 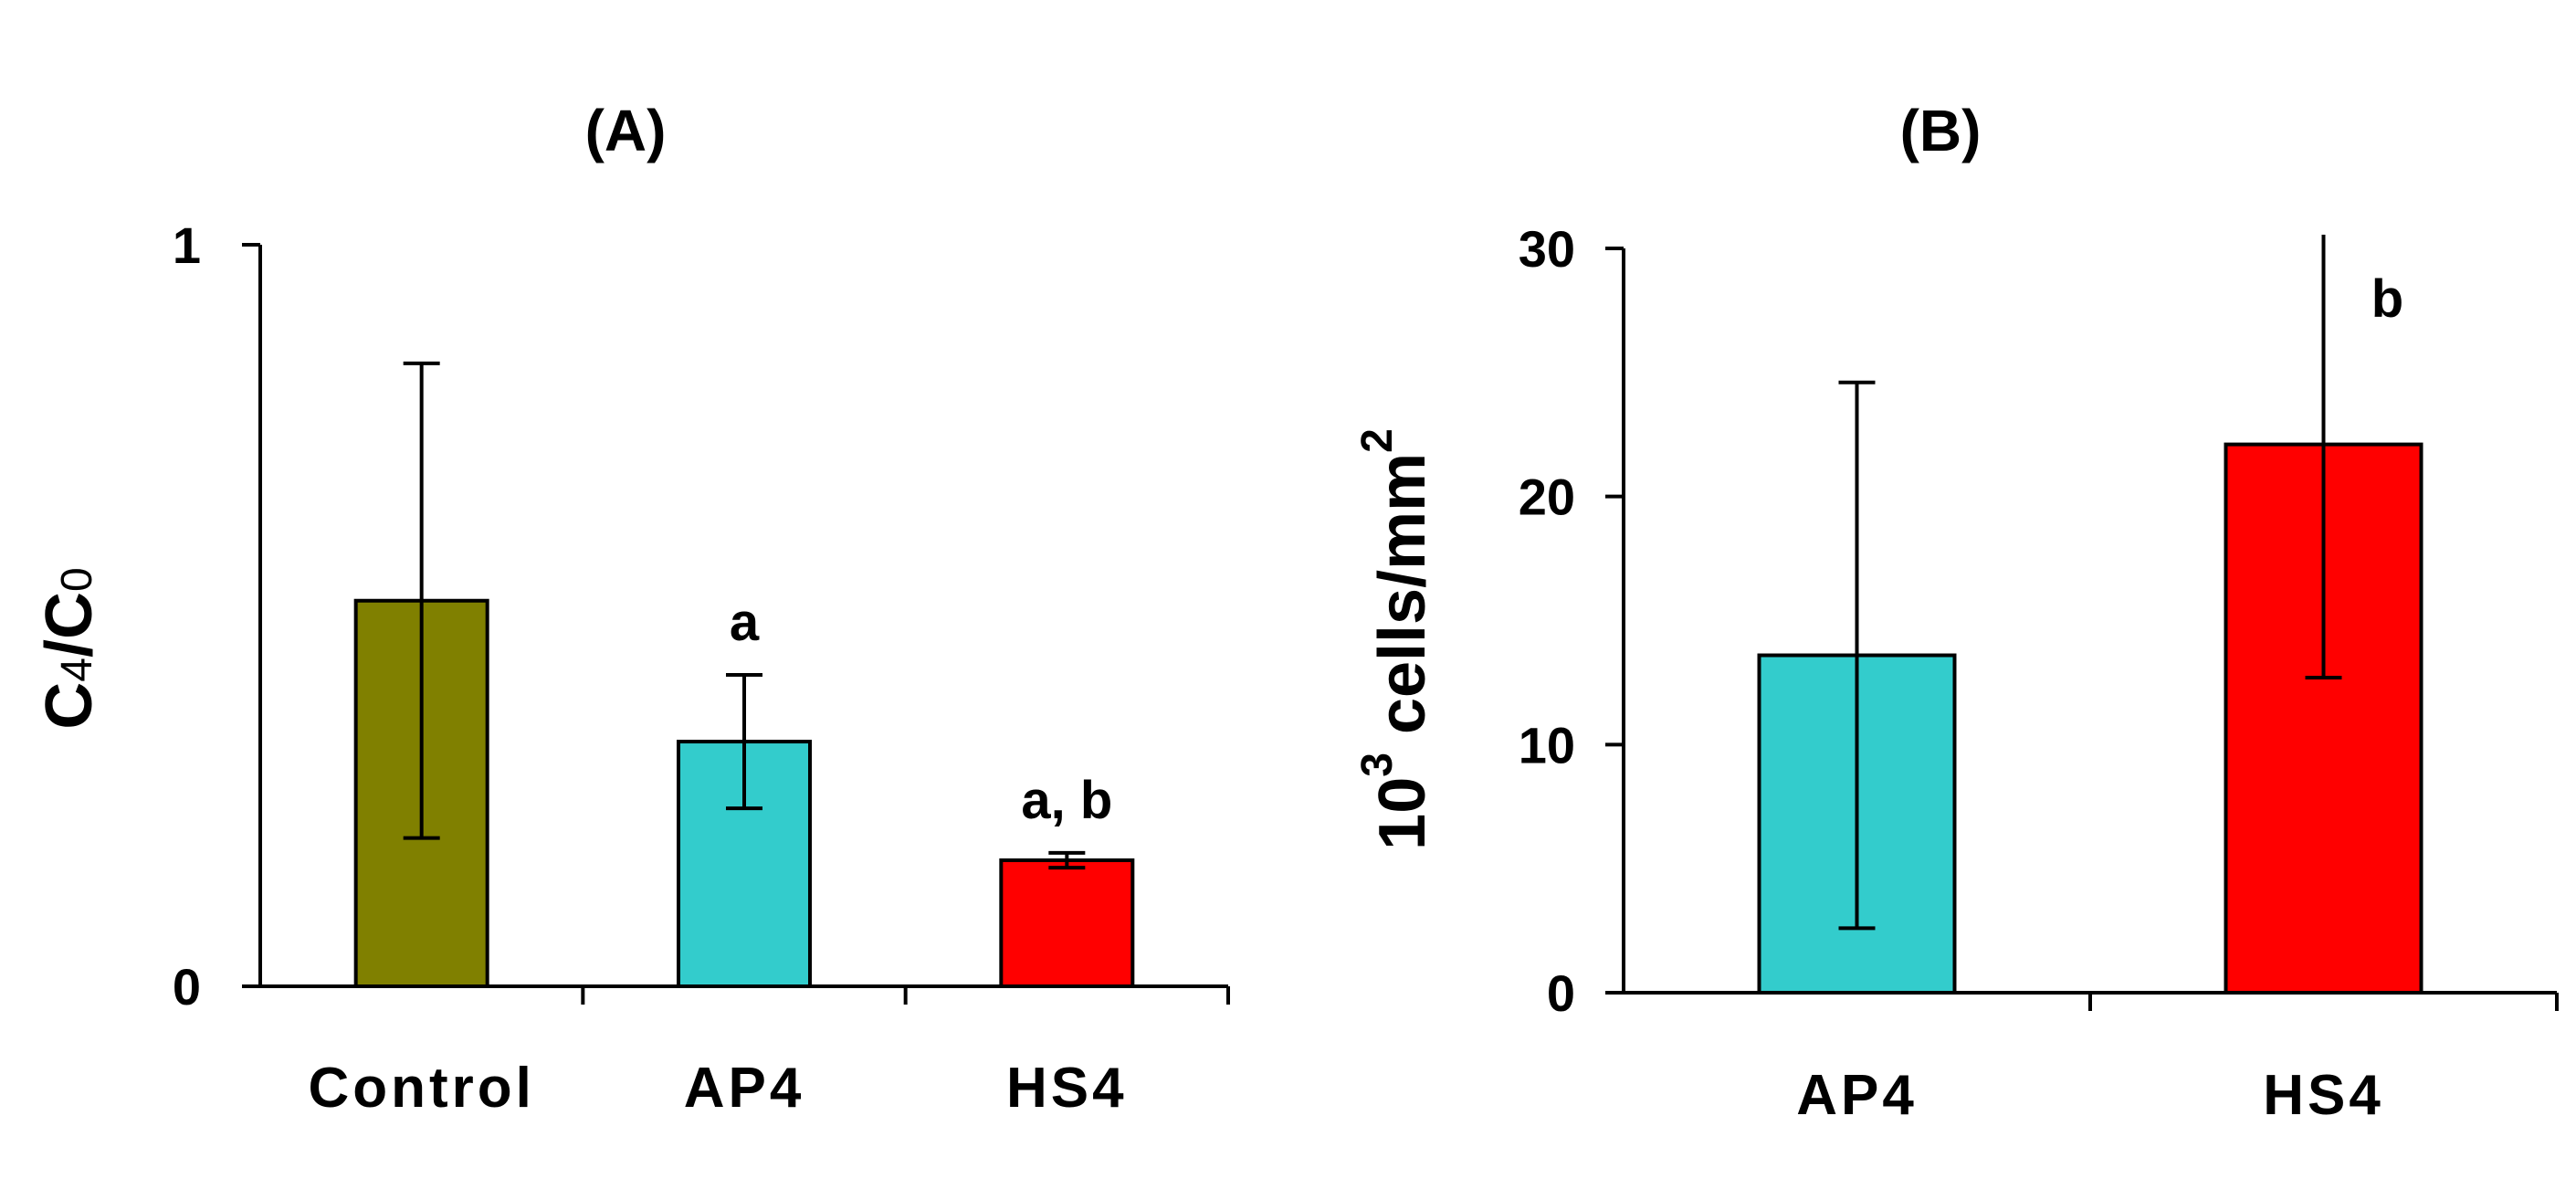 What do you see at coordinates (421, 1088) in the screenshot?
I see `chart-a-category-0: Control` at bounding box center [421, 1088].